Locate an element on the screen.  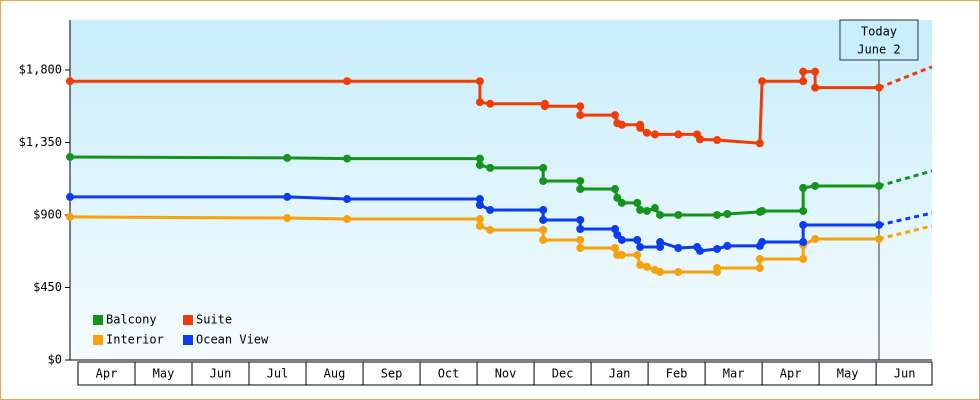
x-tick-label: Sep is located at coordinates (392, 374).